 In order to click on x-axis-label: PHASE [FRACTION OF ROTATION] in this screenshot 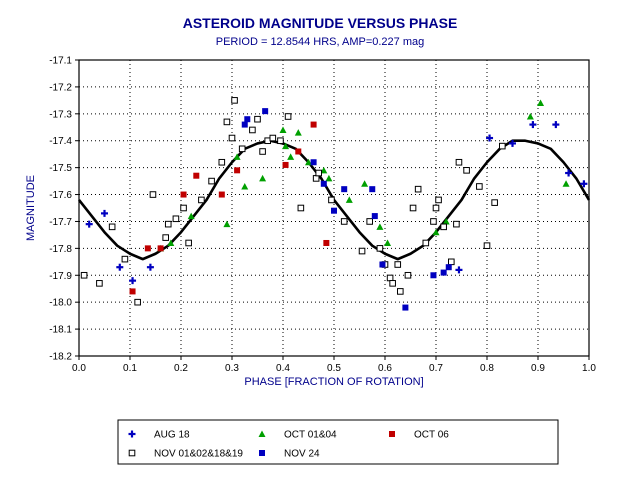, I will do `click(333, 382)`.